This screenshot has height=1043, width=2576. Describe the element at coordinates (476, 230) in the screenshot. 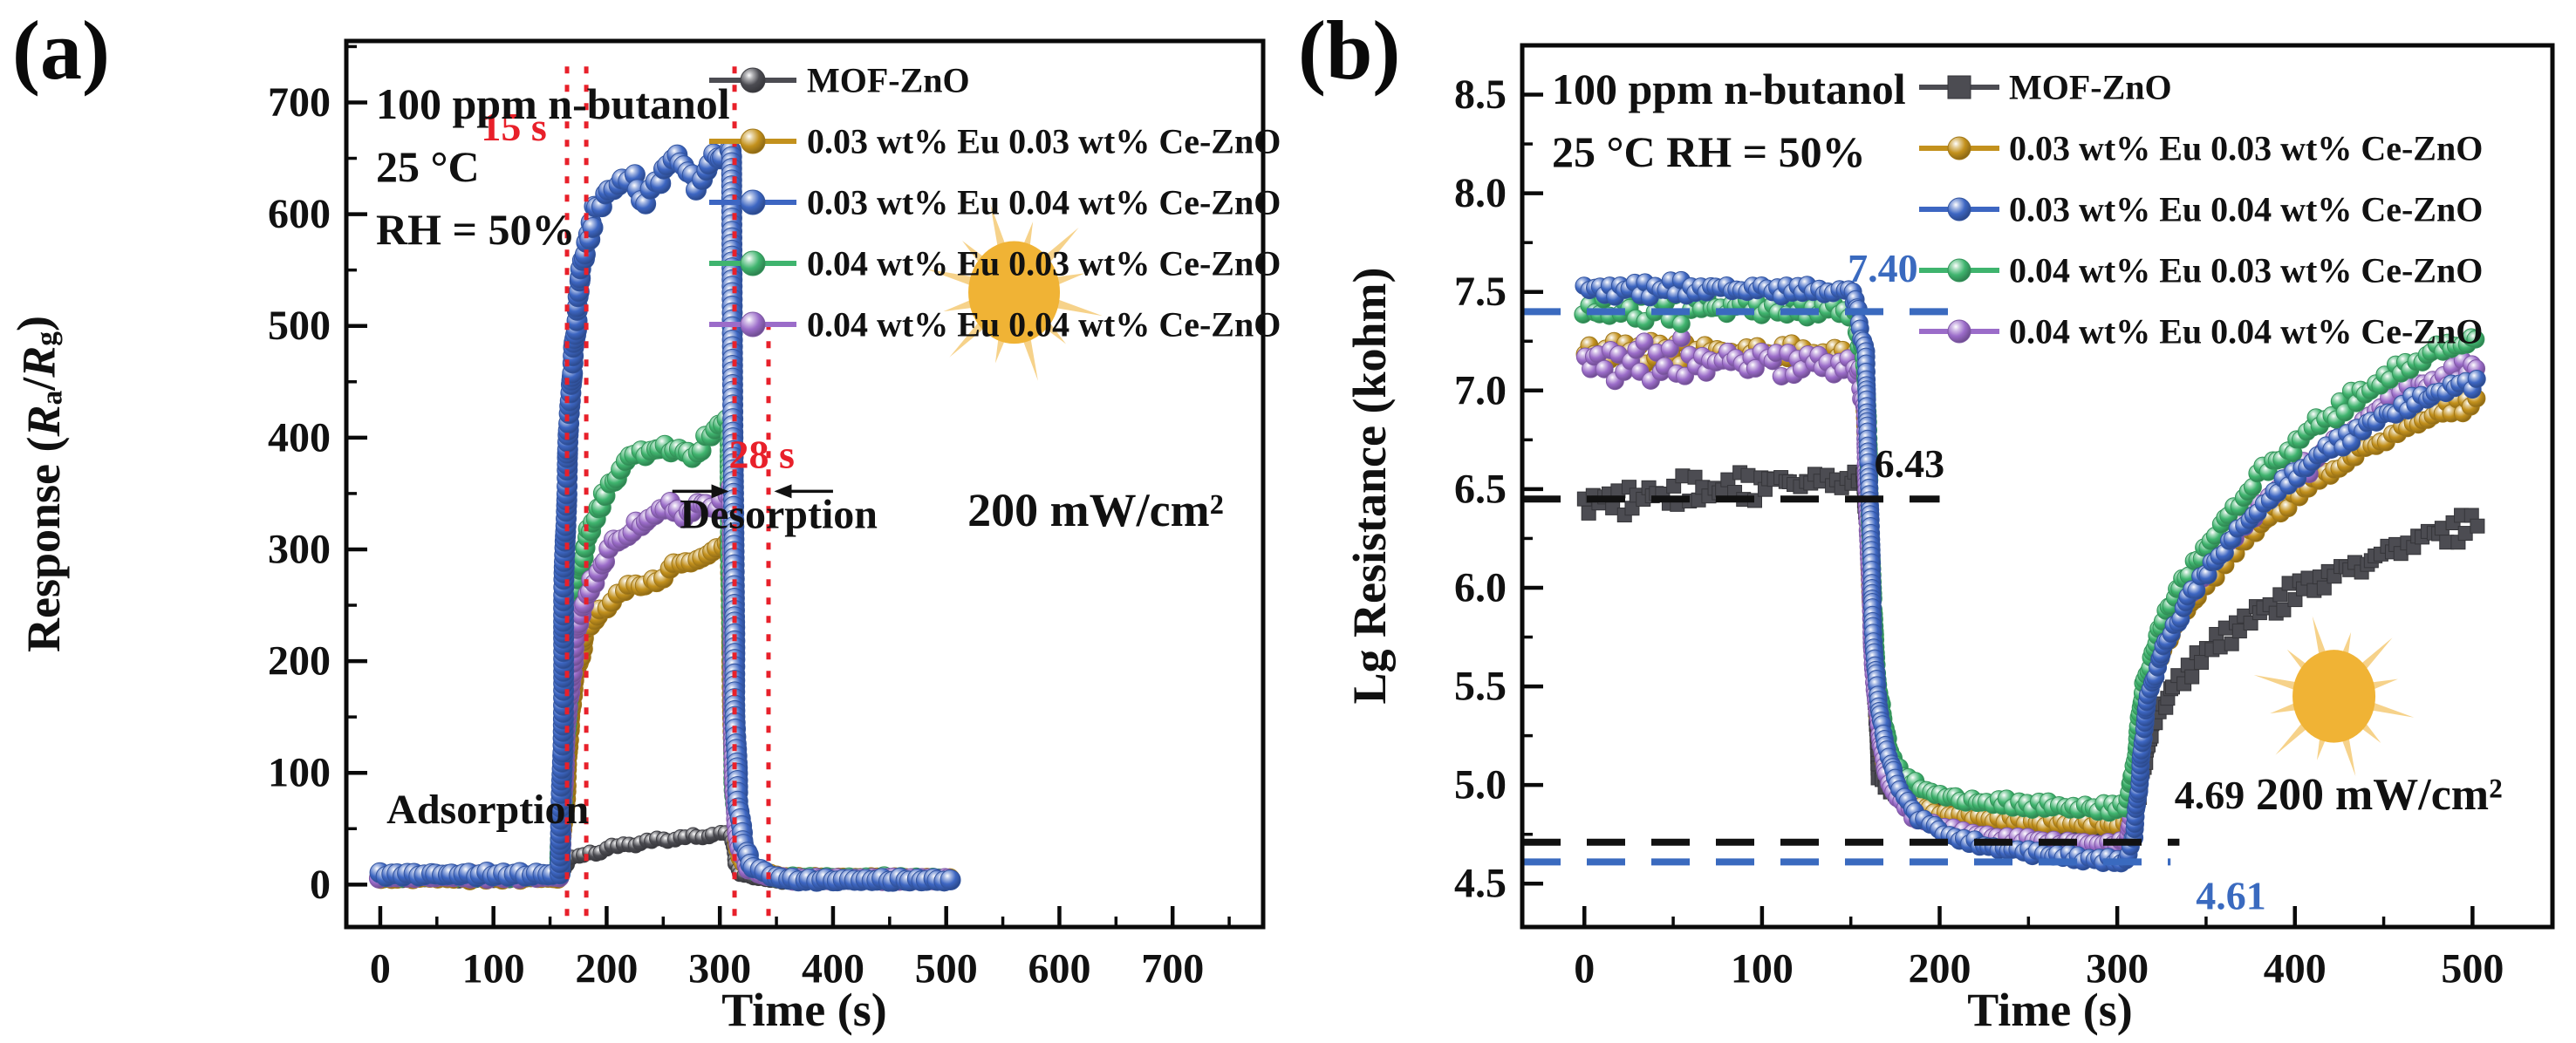

I see `condition-label-3: RH = 50%` at that location.